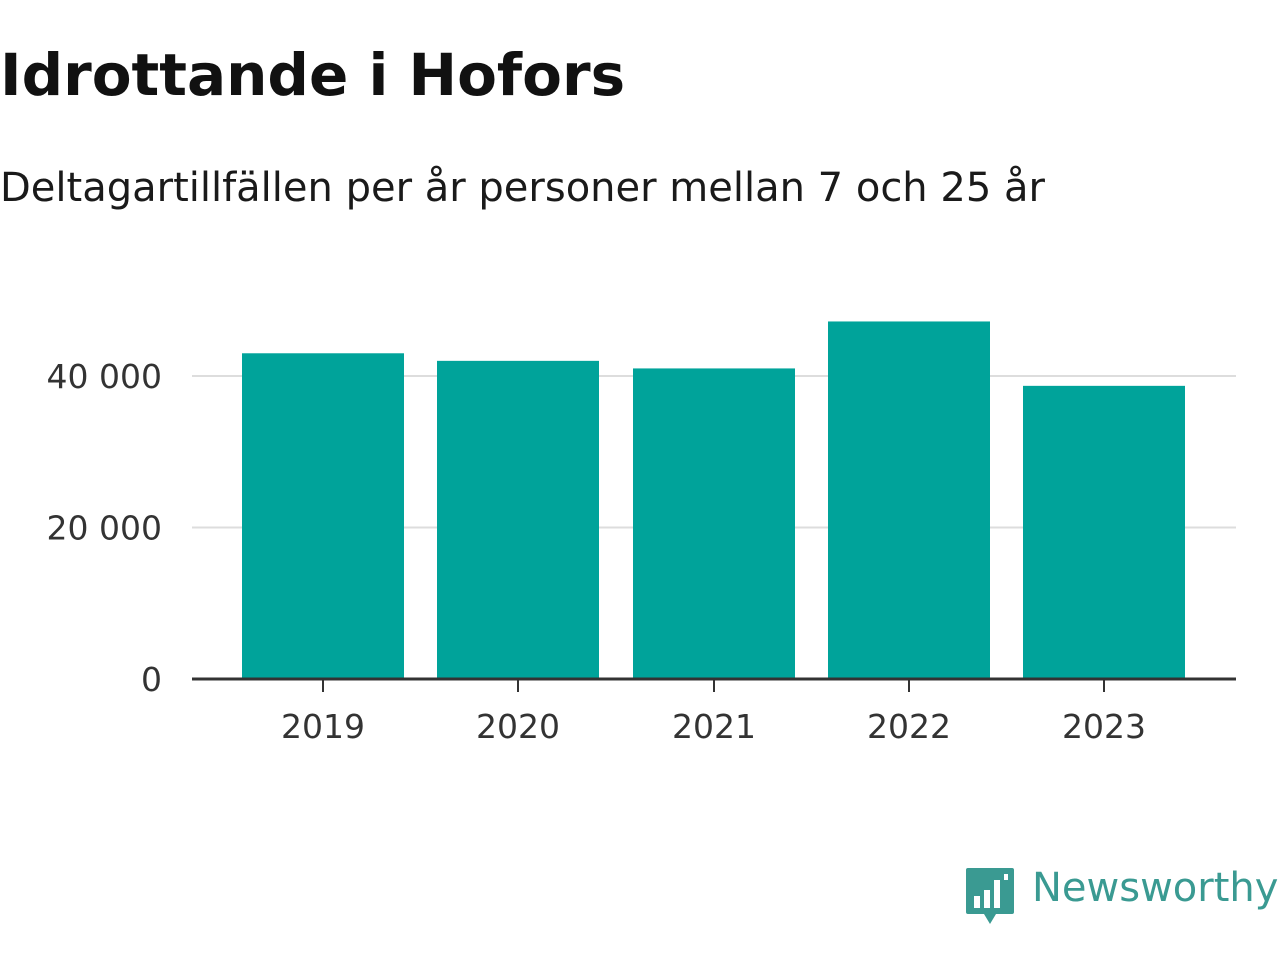 Image resolution: width=1280 pixels, height=960 pixels. What do you see at coordinates (714, 684) in the screenshot?
I see `axes` at bounding box center [714, 684].